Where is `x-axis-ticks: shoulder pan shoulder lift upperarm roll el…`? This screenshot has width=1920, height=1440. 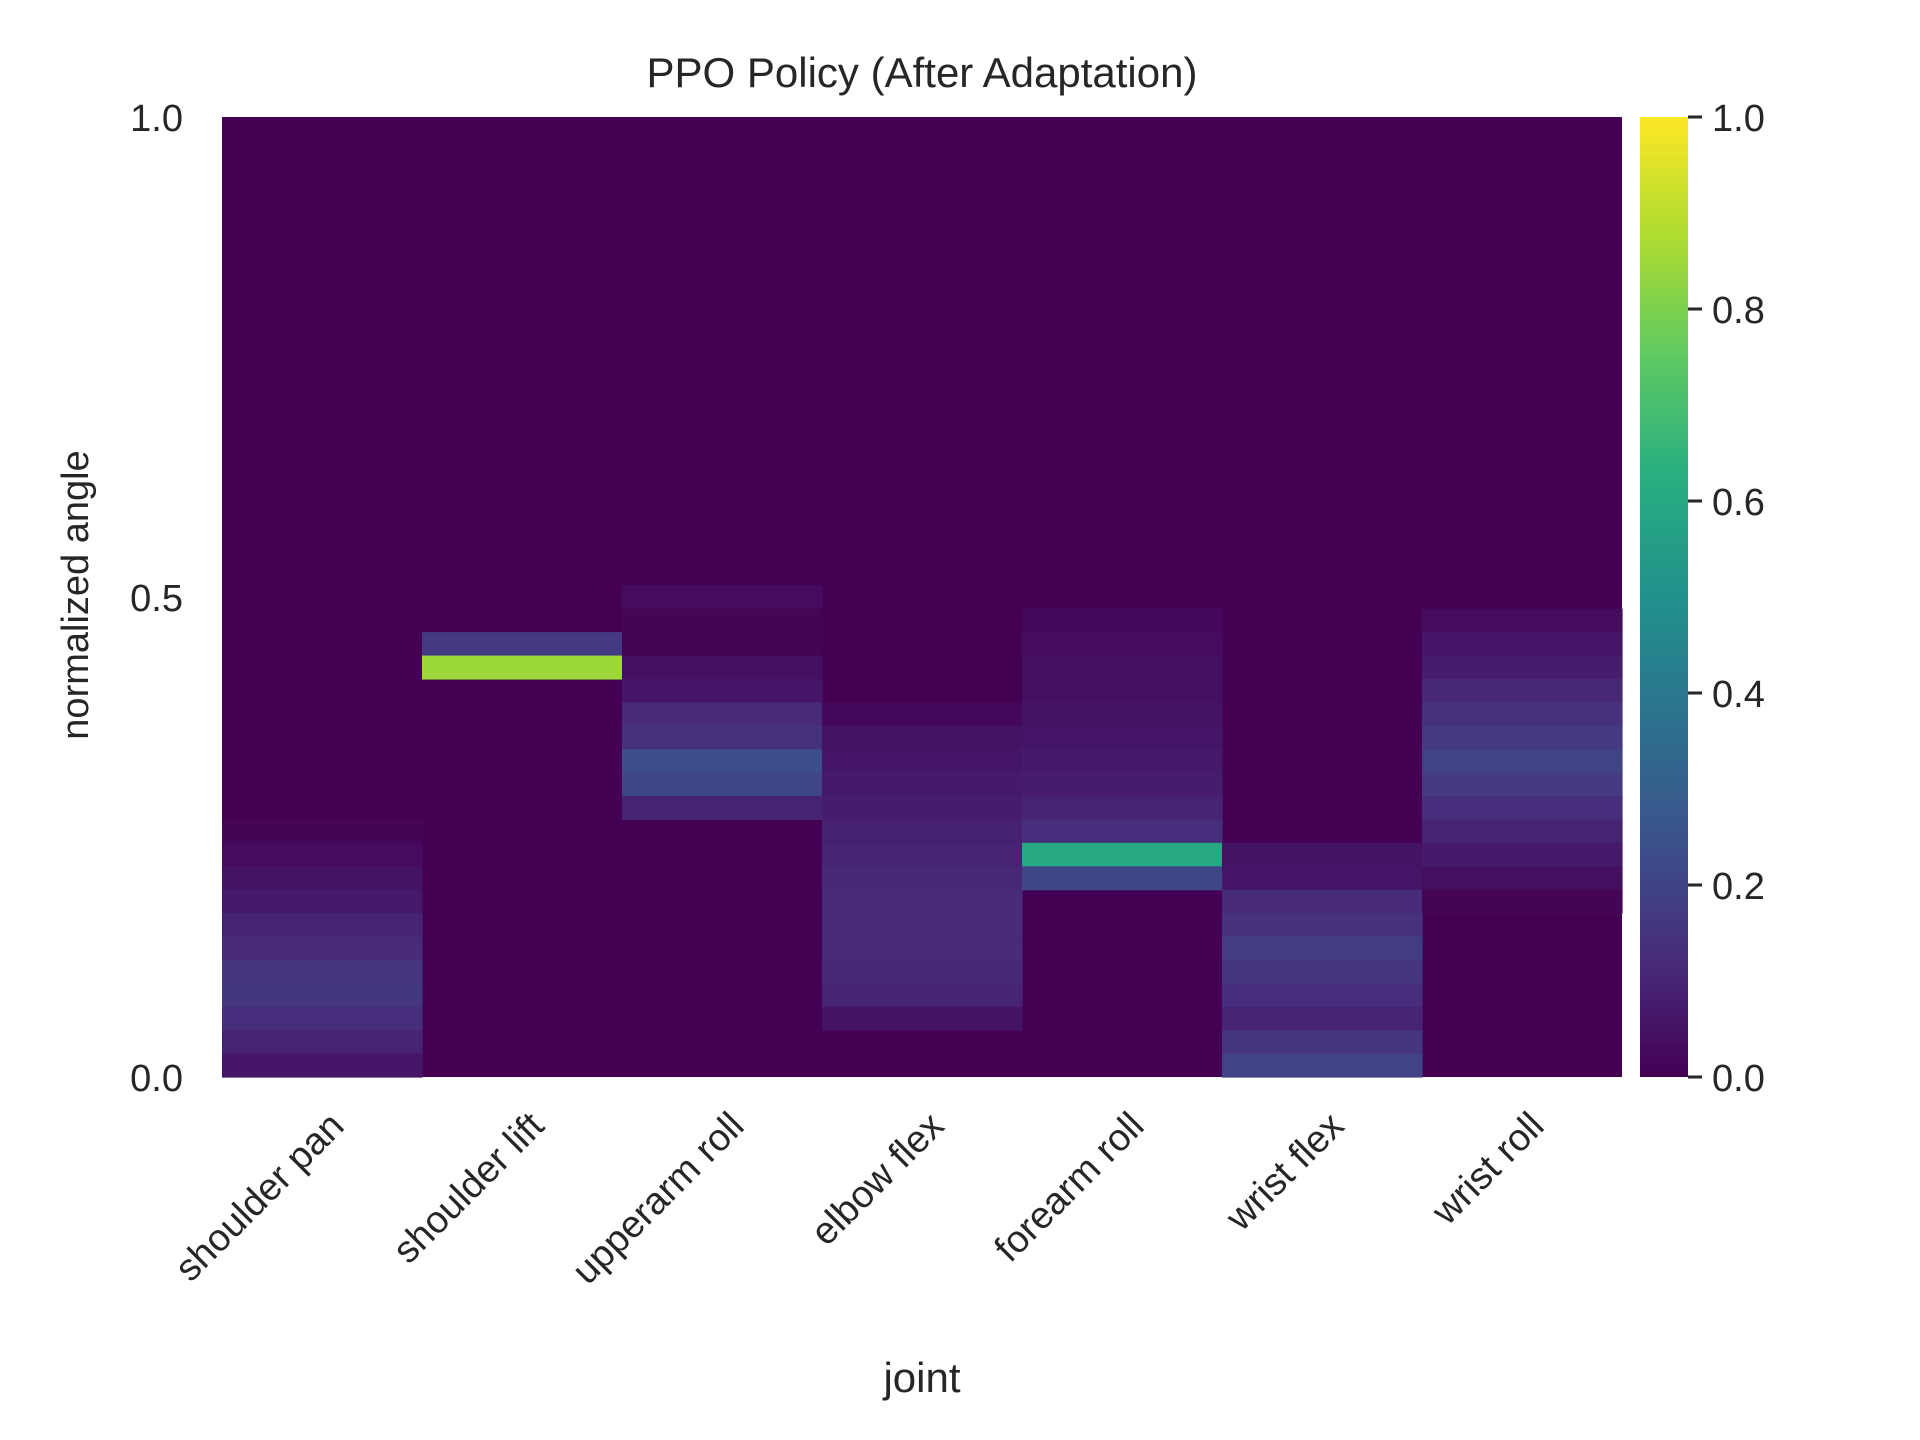 x-axis-ticks: shoulder pan shoulder lift upperarm roll el… is located at coordinates (859, 1198).